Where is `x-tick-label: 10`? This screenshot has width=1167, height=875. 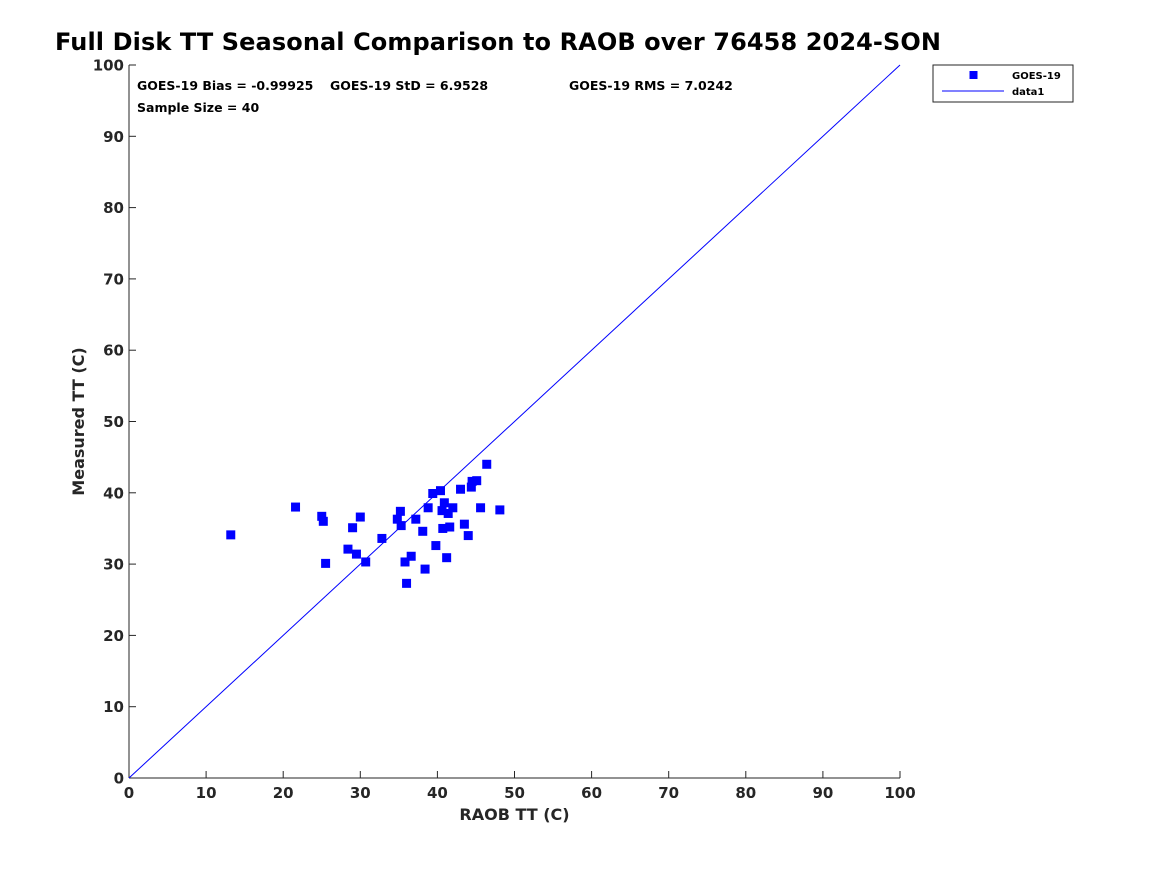
x-tick-label: 10 is located at coordinates (206, 793).